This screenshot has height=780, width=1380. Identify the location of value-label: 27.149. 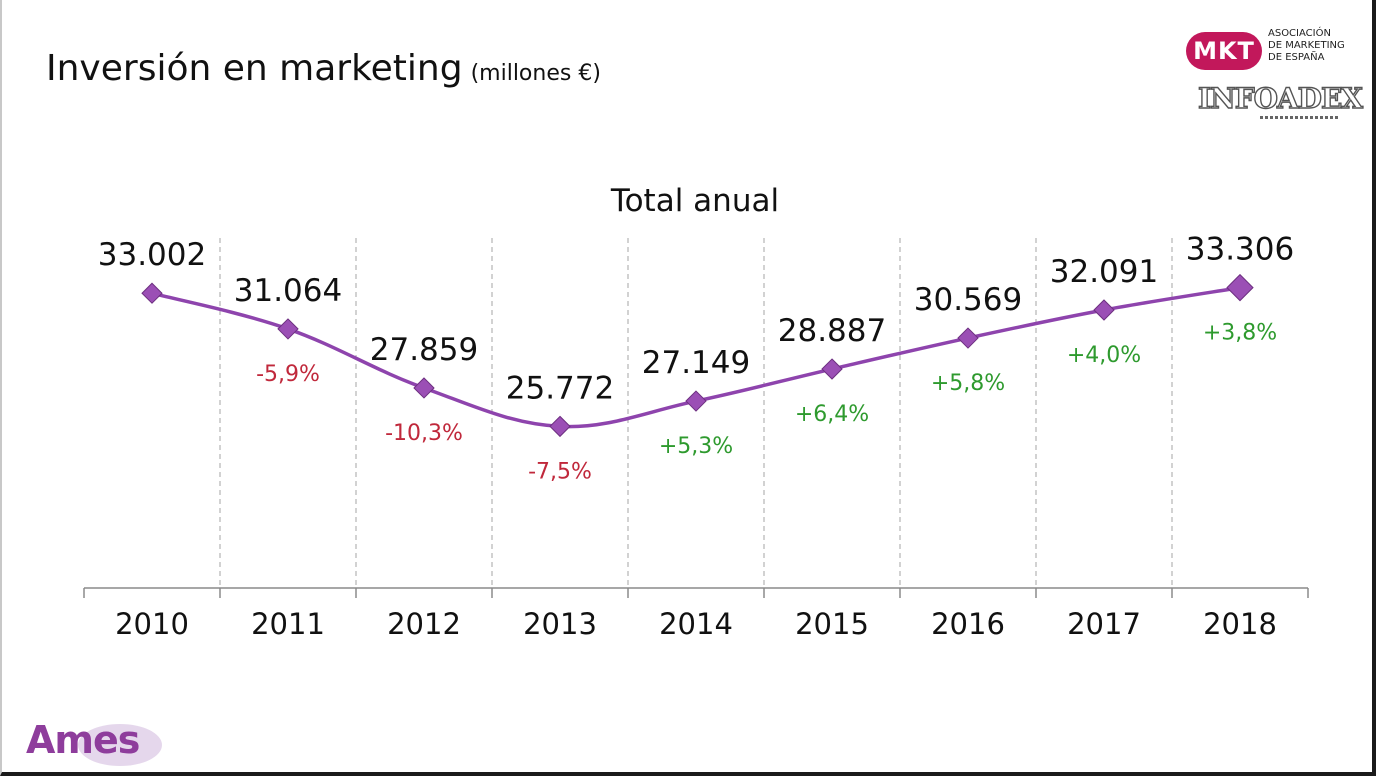
(696, 363).